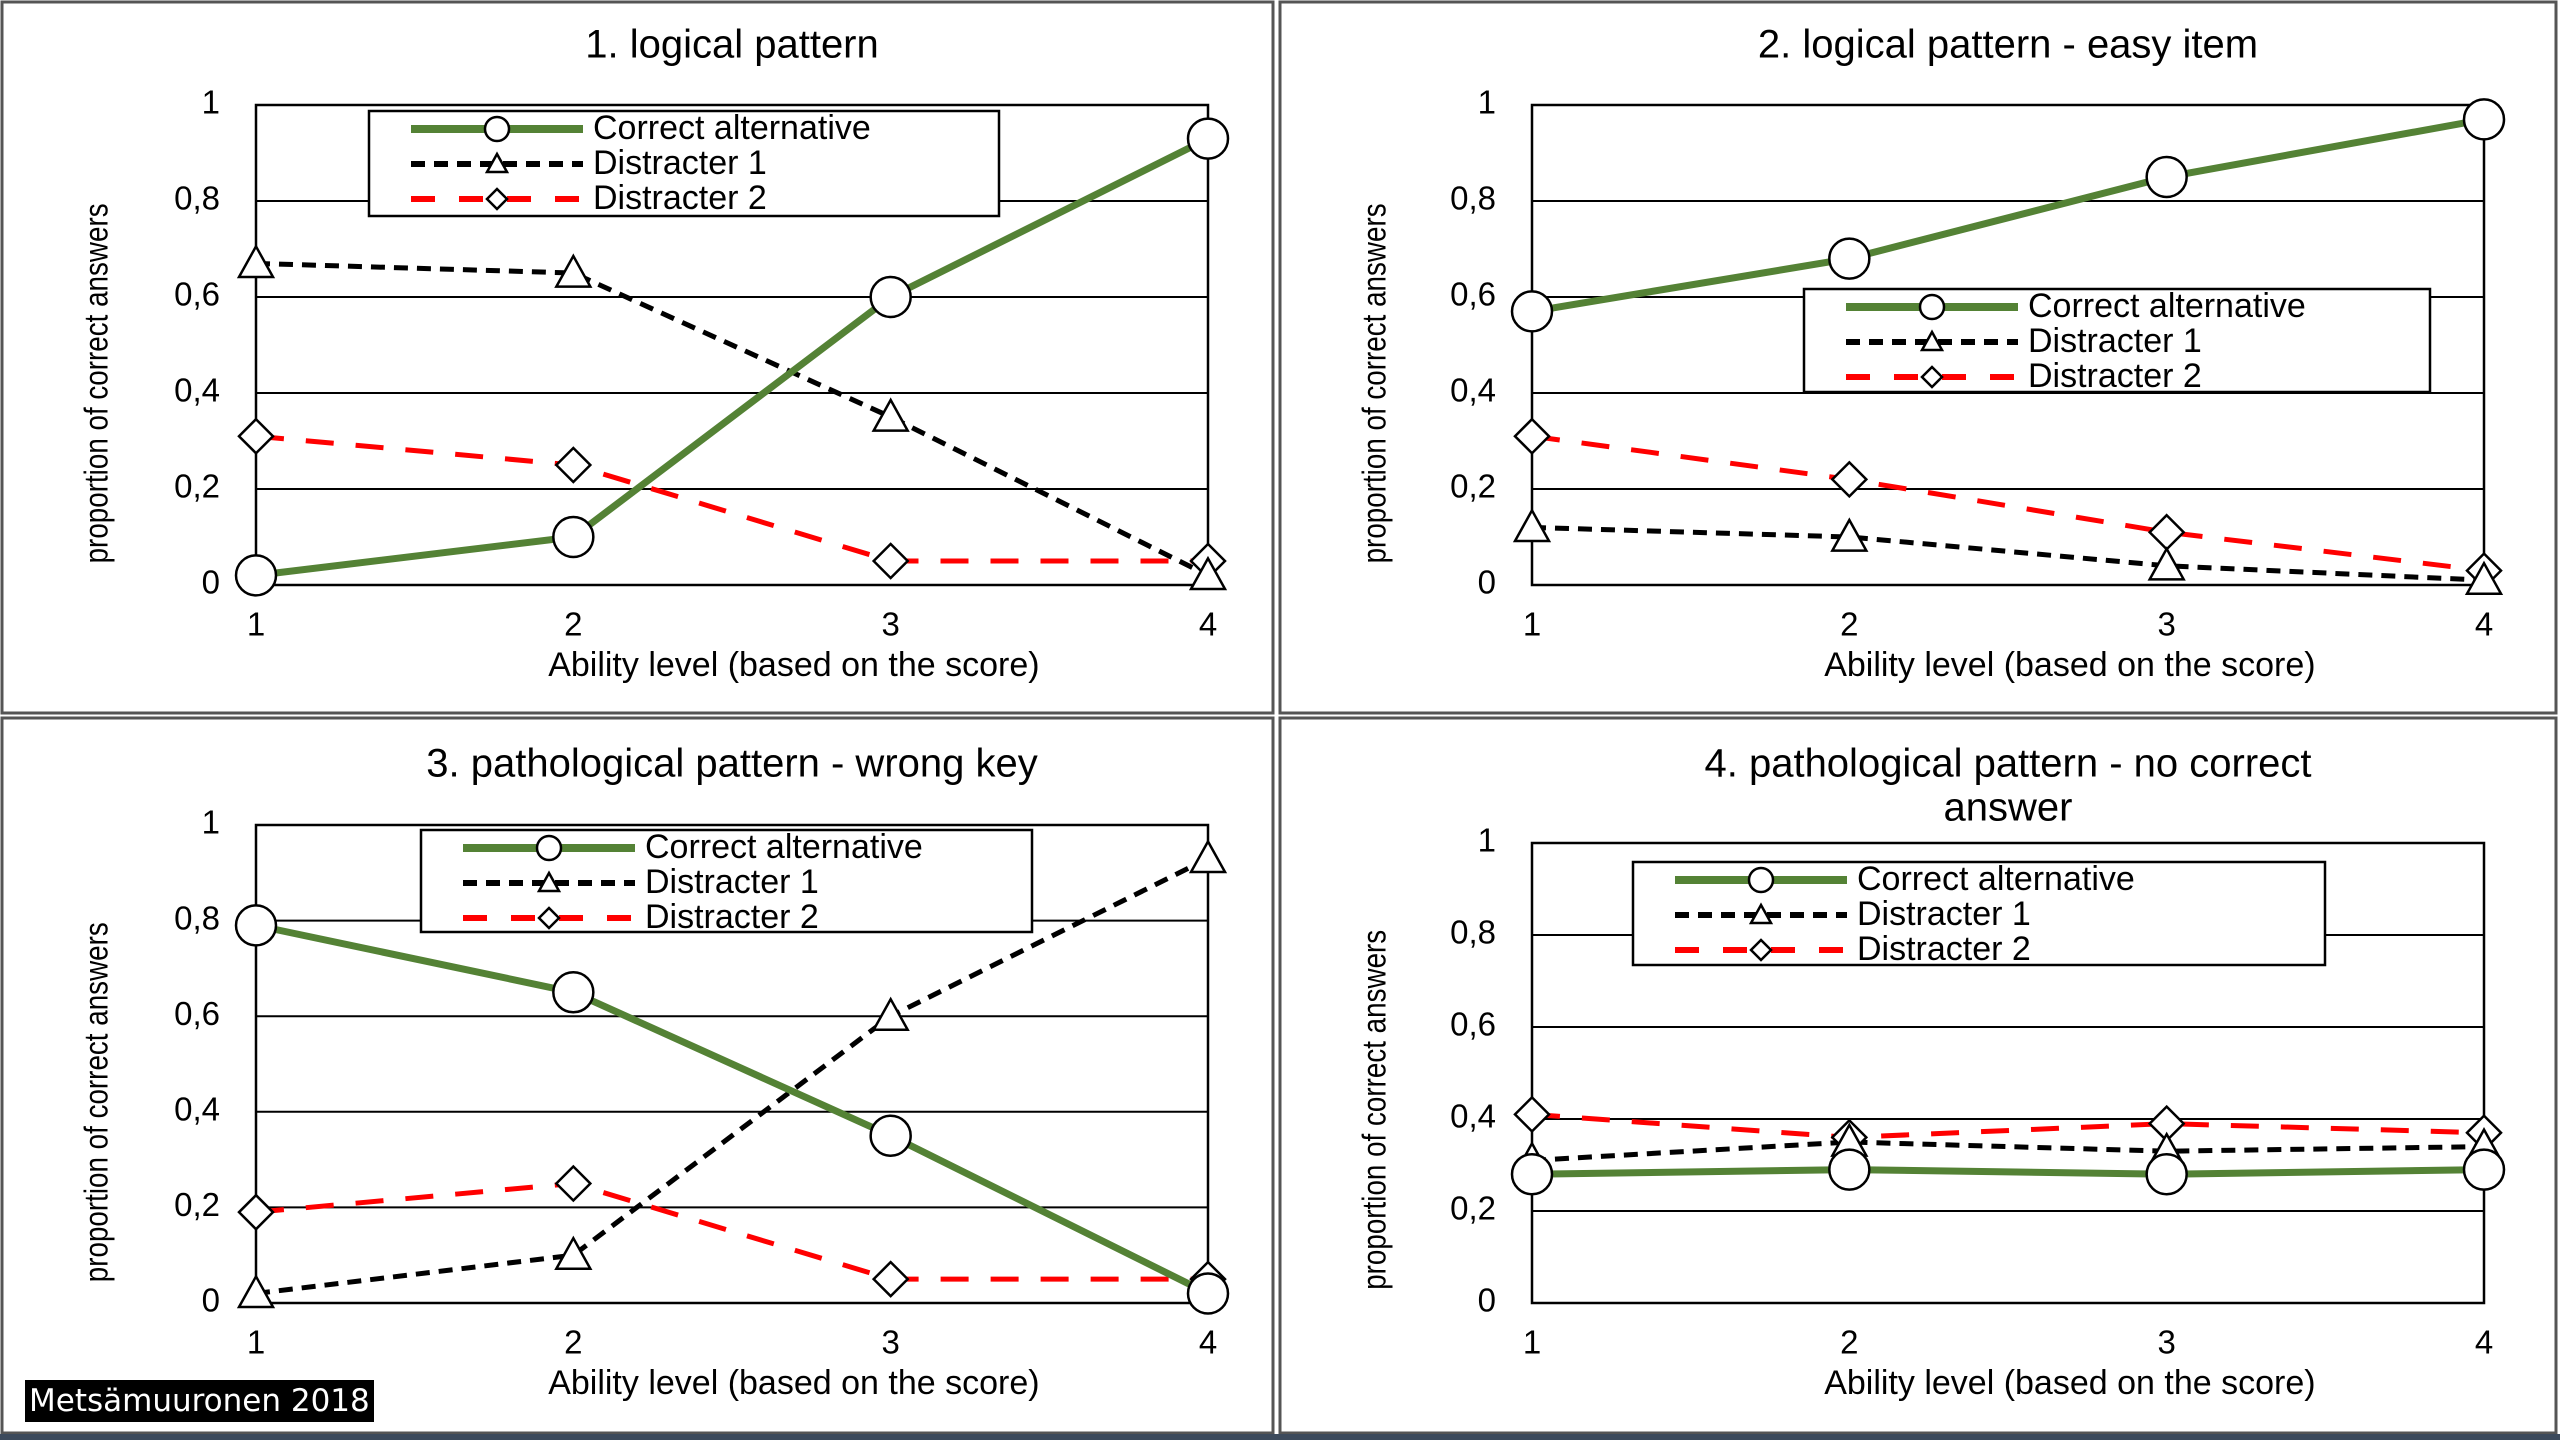 Image resolution: width=2560 pixels, height=1440 pixels. I want to click on chart-title: 3. pathological pattern - wrong key, so click(731, 764).